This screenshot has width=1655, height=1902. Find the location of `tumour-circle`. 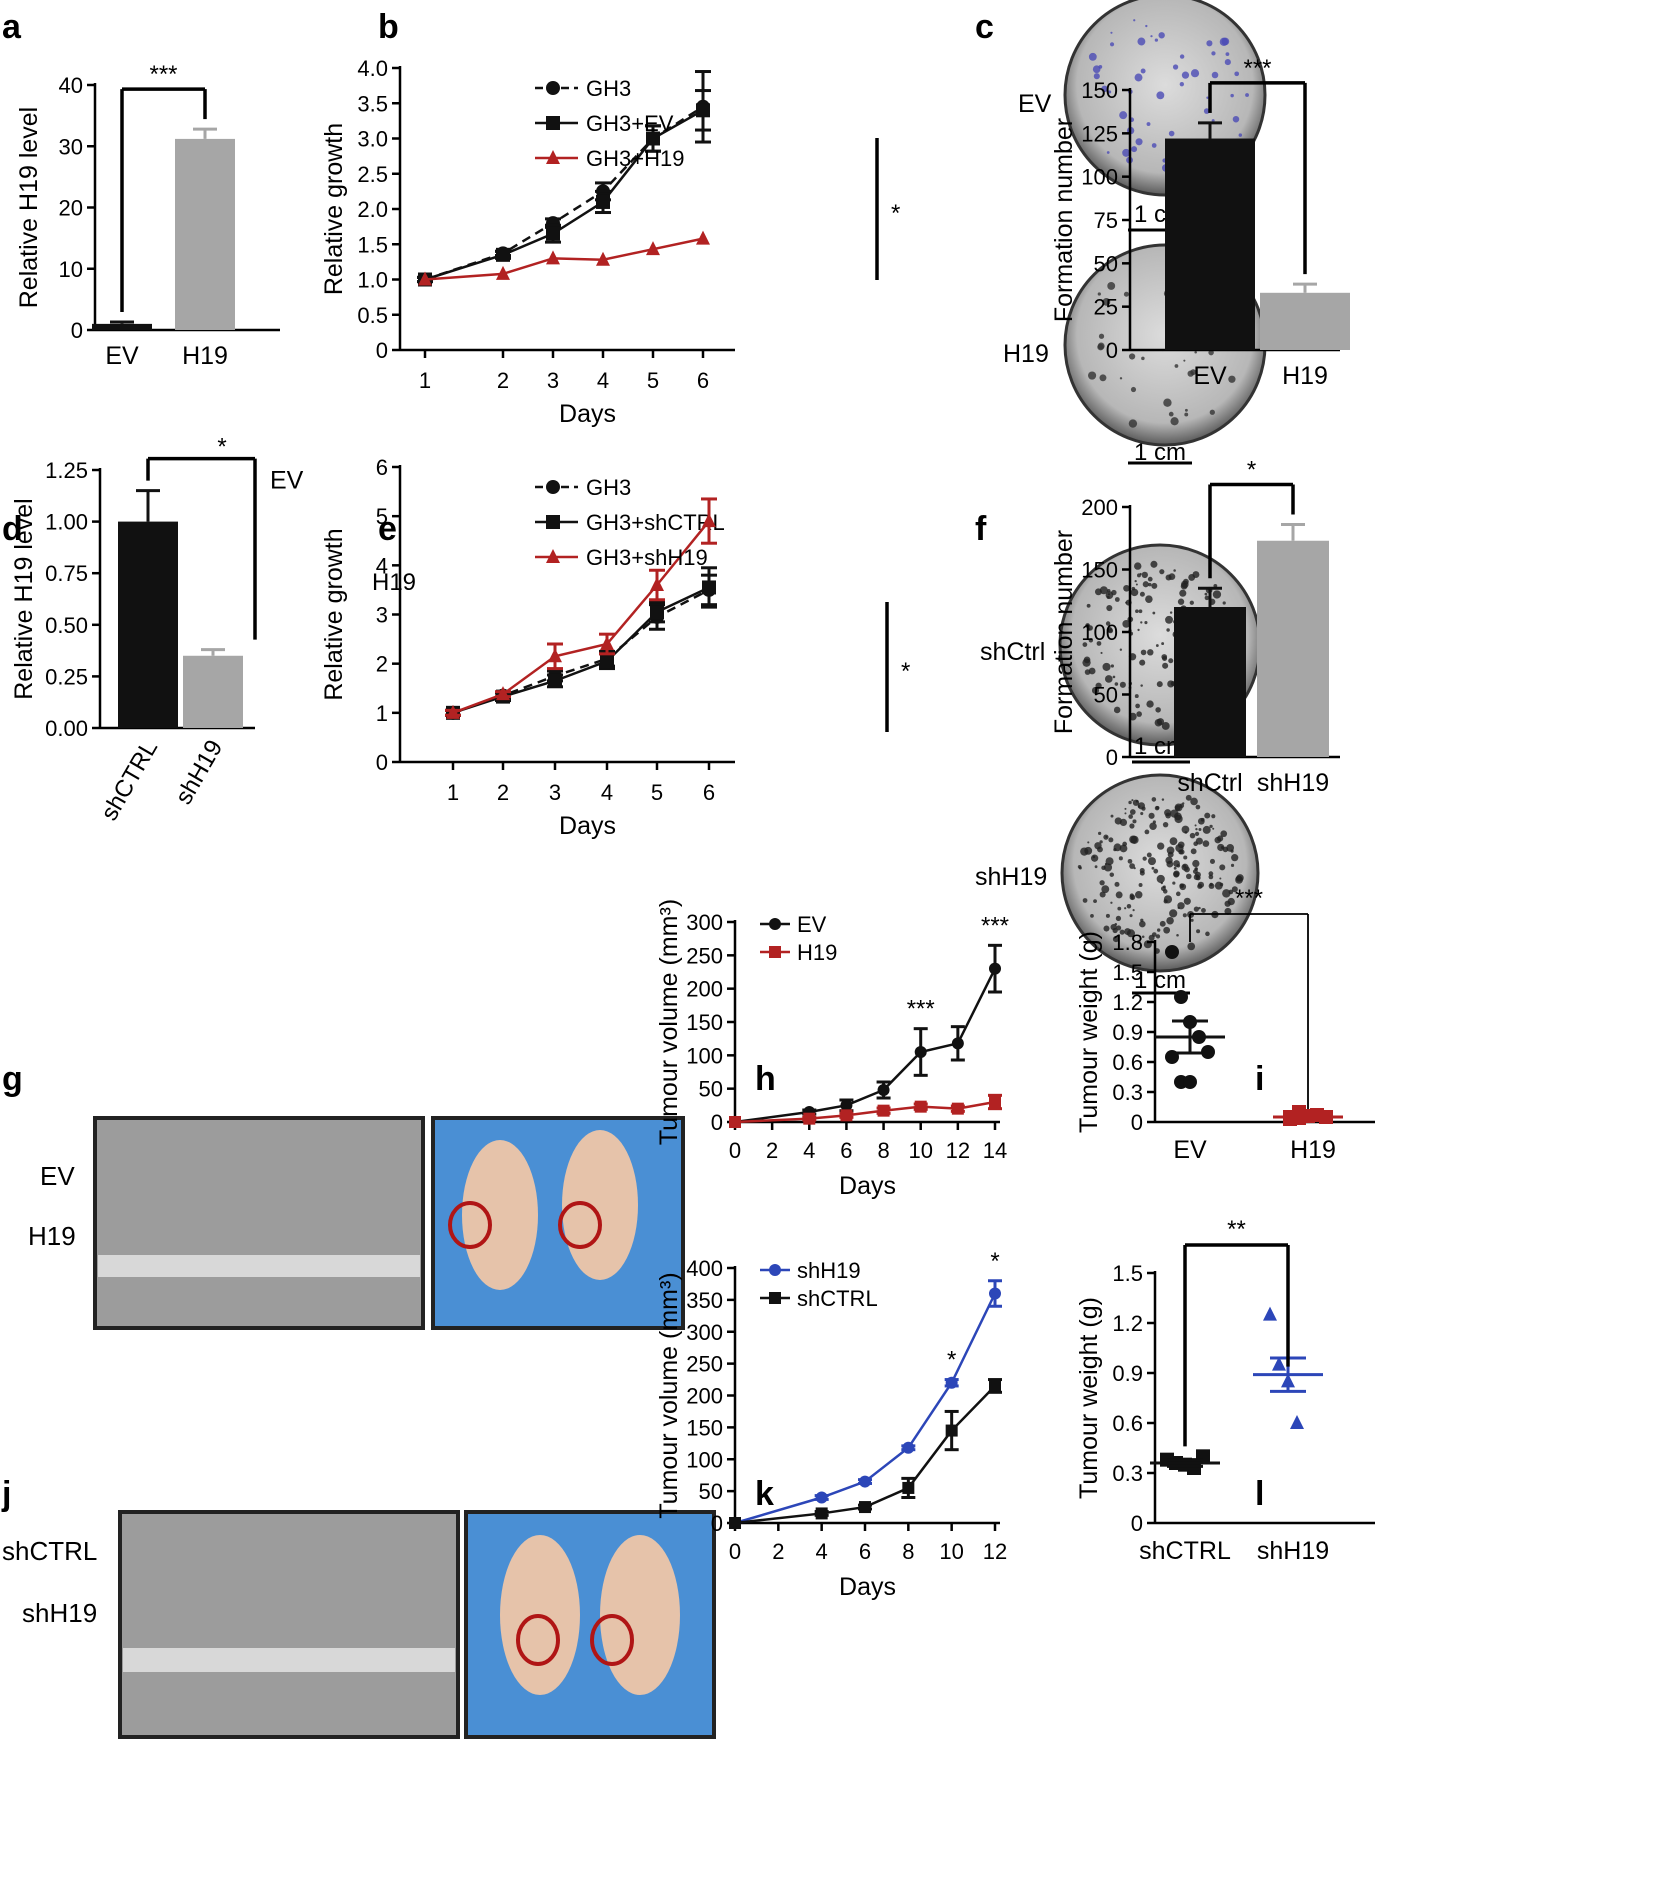

tumour-circle is located at coordinates (580, 1225).